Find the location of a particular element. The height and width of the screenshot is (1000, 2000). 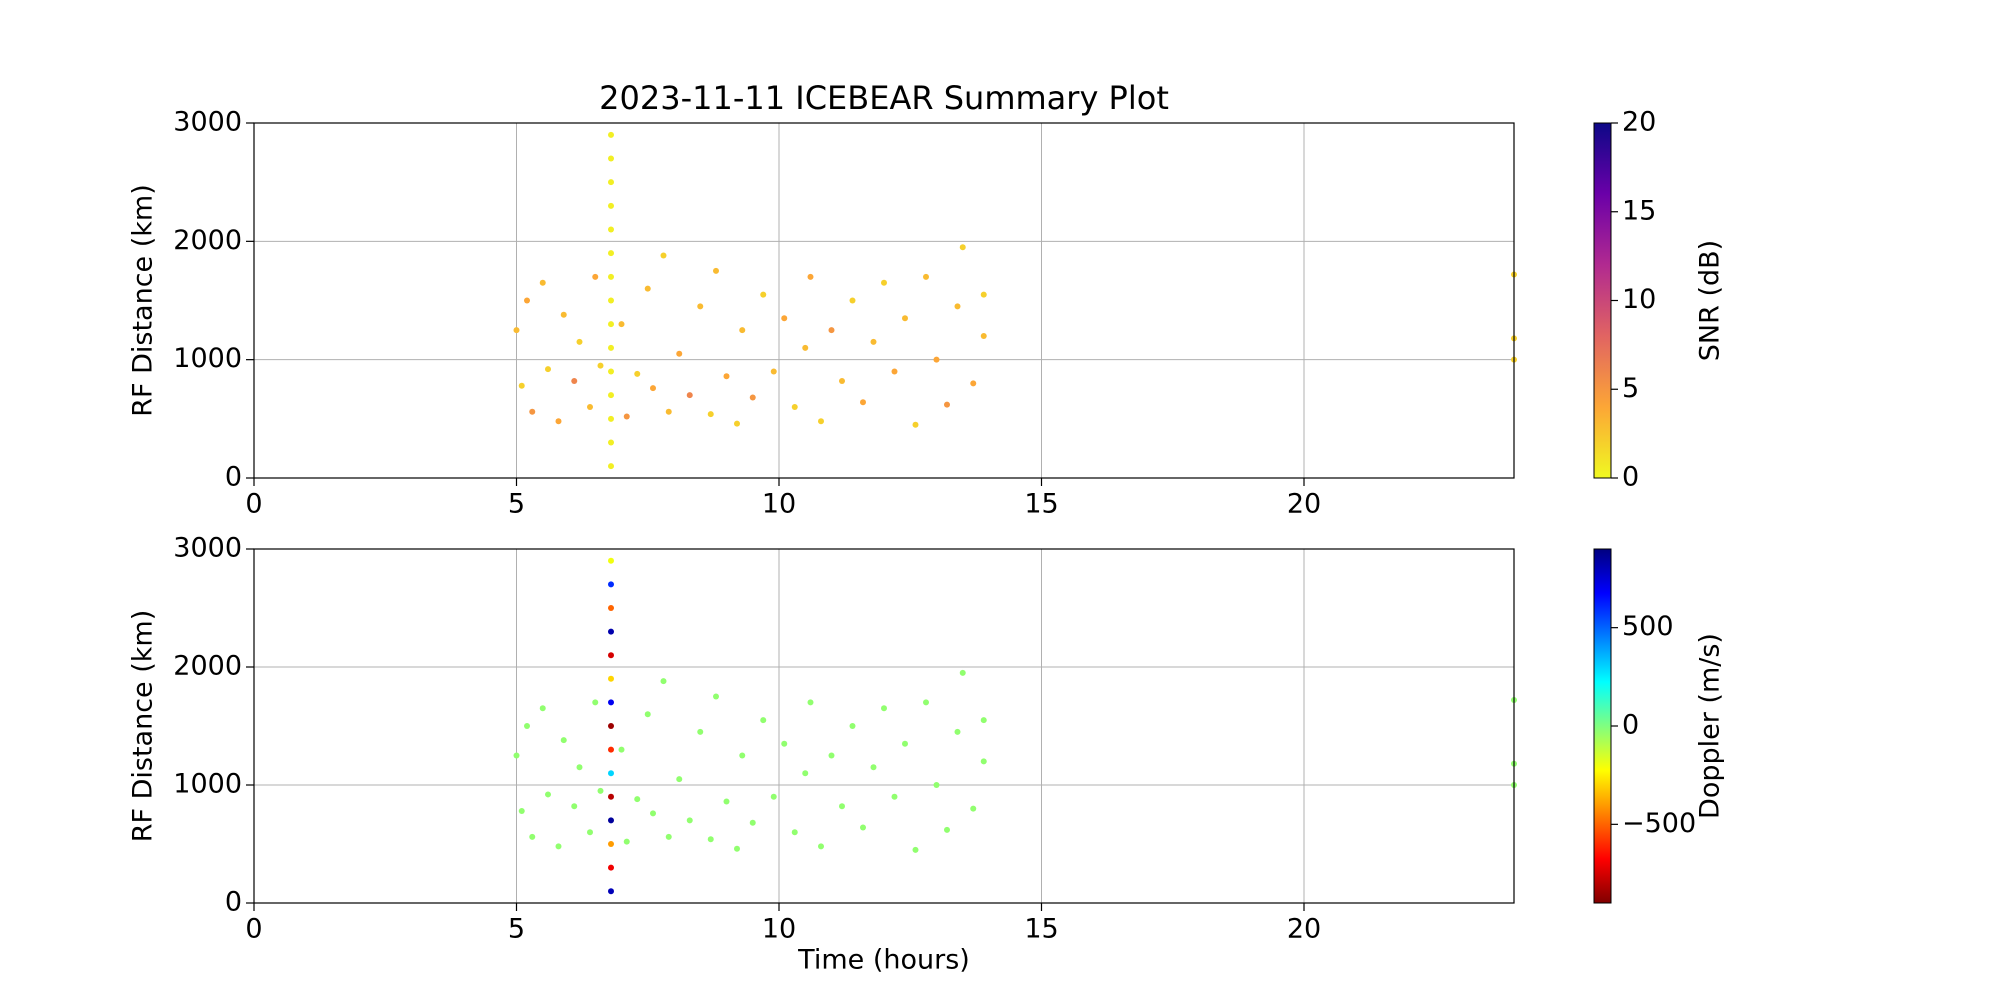

colorbar-tick-label: 10 is located at coordinates (1639, 299).